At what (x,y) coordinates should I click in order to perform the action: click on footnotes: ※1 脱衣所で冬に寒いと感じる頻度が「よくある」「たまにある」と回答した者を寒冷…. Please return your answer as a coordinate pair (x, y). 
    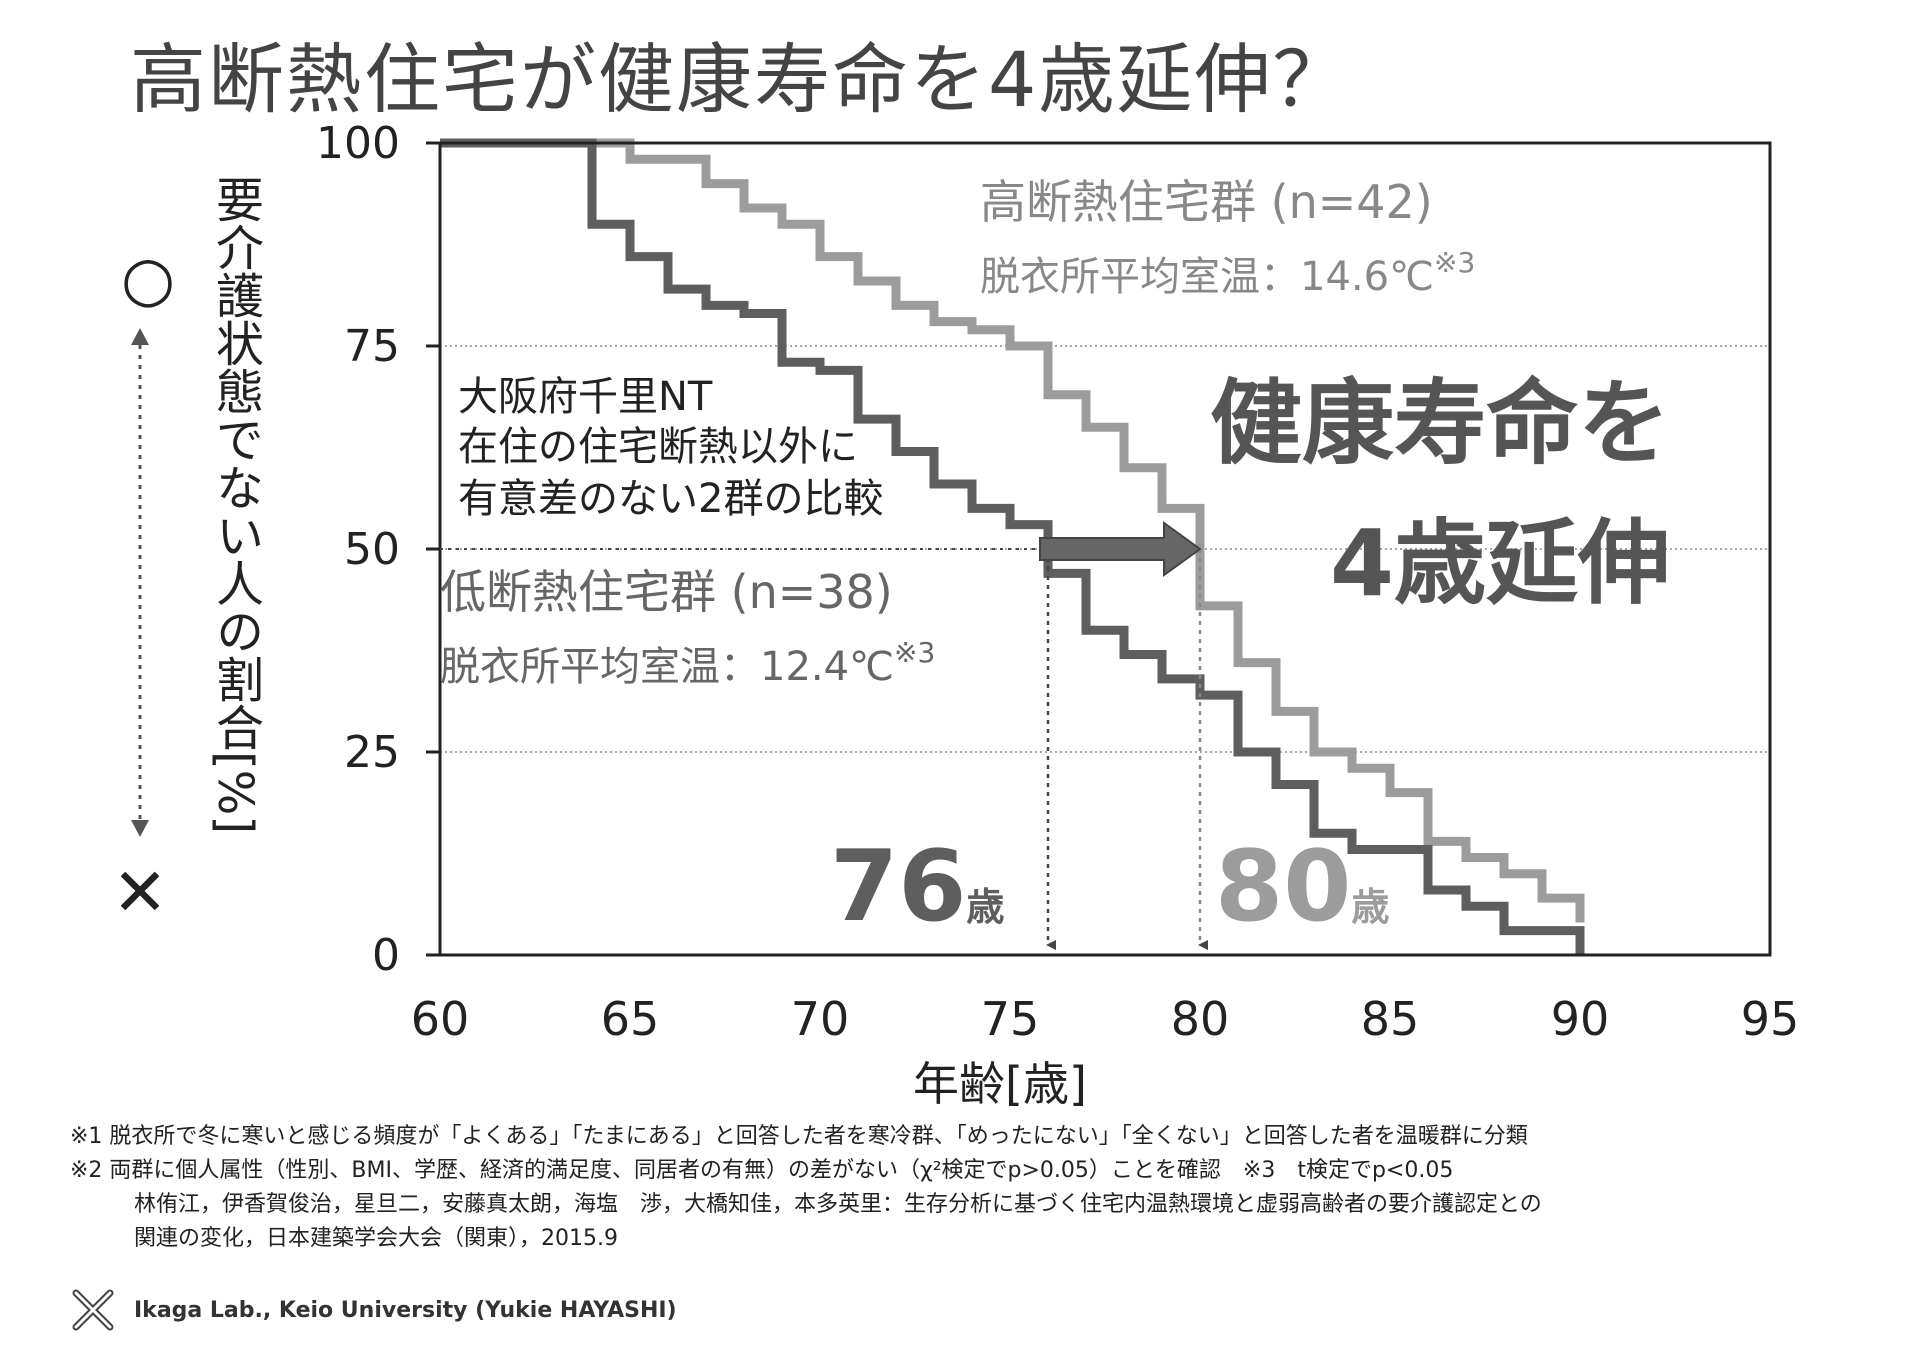
    Looking at the image, I should click on (806, 1188).